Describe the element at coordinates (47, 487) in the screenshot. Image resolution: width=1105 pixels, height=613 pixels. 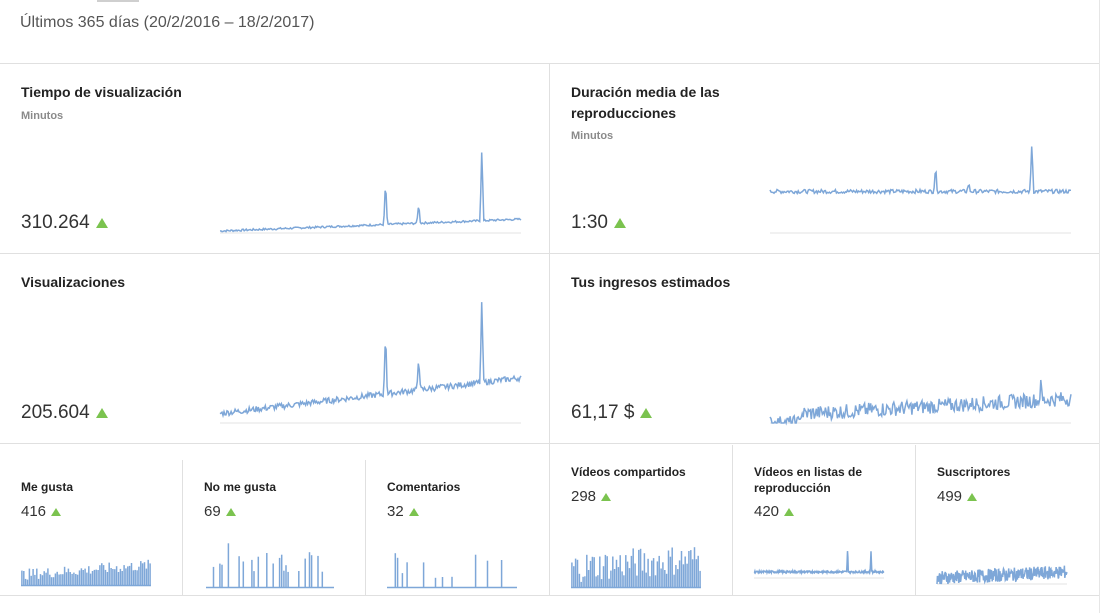
I see `card-title: Me gusta` at that location.